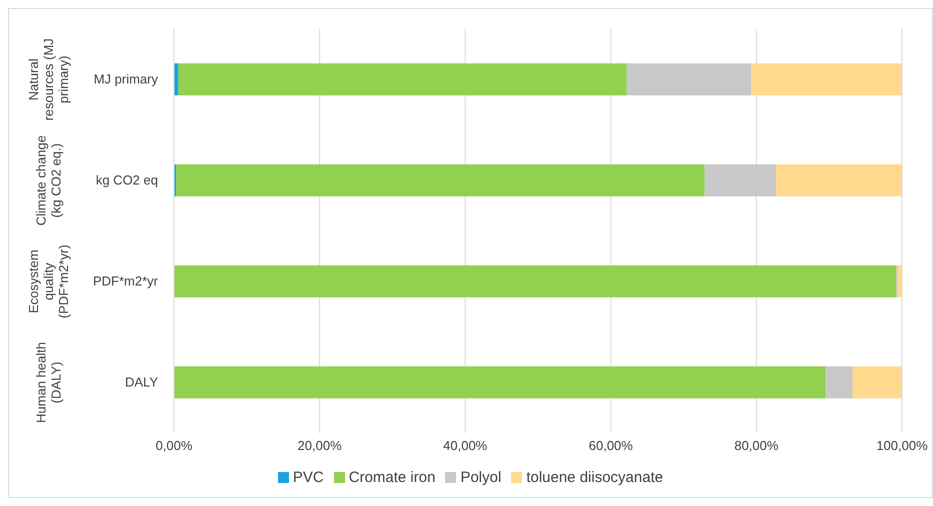  What do you see at coordinates (308, 477) in the screenshot?
I see `legend-label: PVC` at bounding box center [308, 477].